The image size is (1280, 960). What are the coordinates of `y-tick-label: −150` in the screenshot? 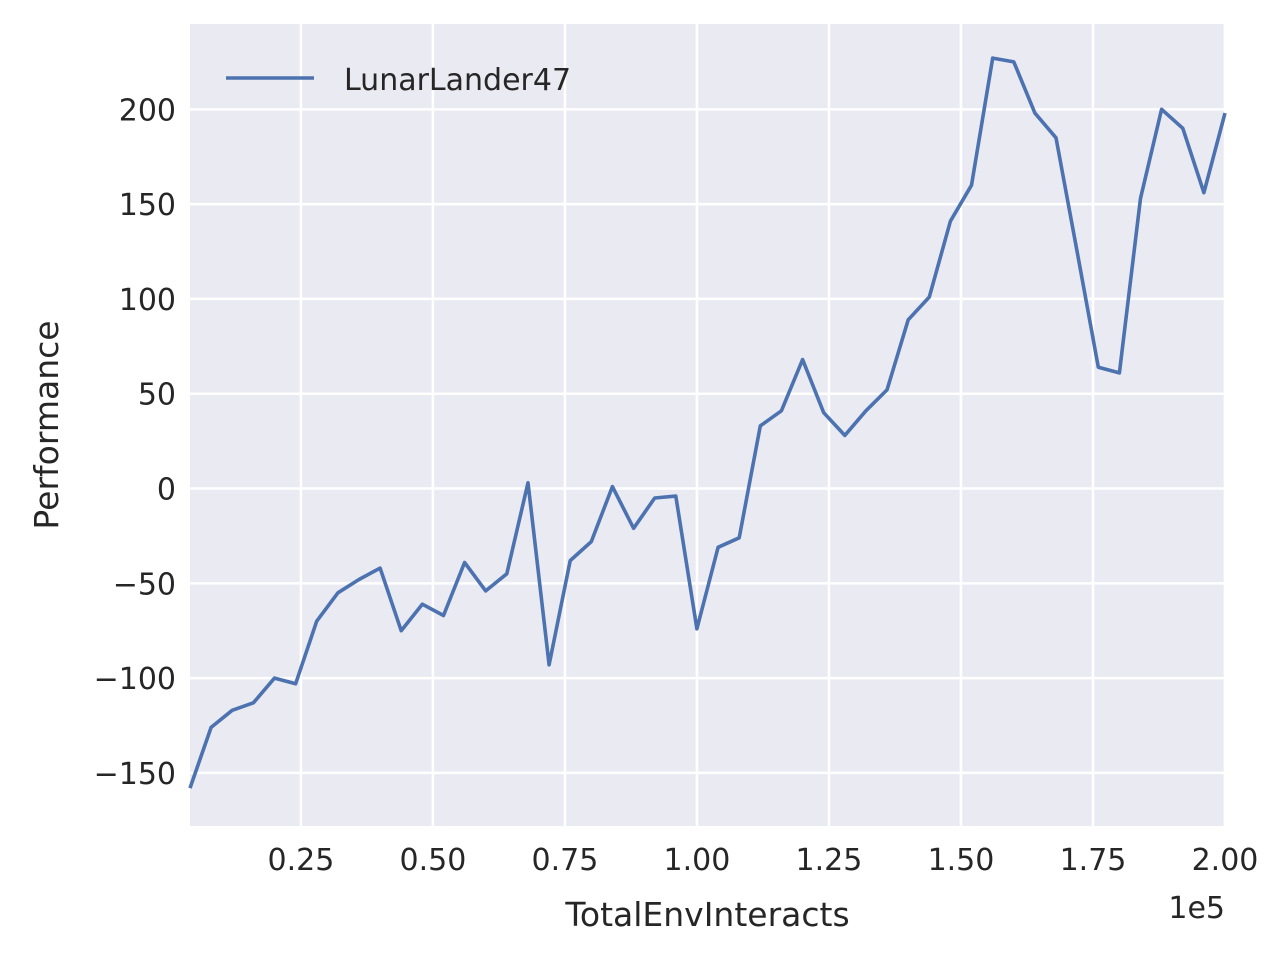 It's located at (135, 774).